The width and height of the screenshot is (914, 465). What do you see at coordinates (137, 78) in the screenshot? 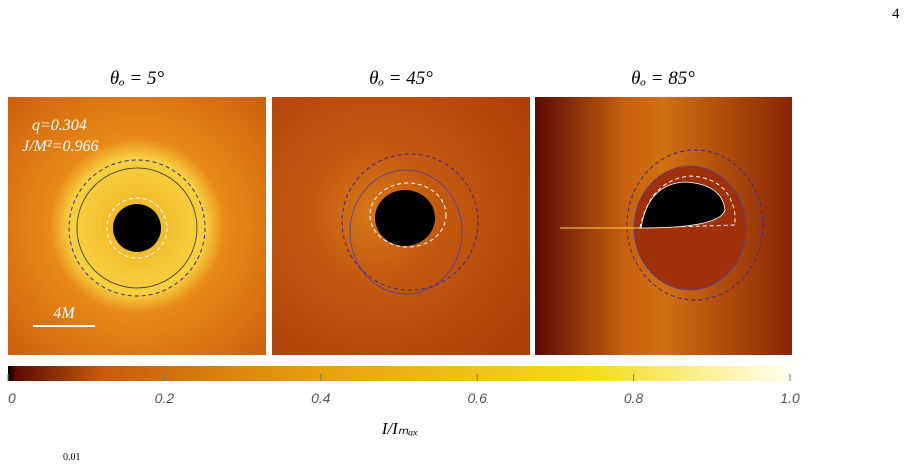
I see `panel-title: θₒ = 5°` at bounding box center [137, 78].